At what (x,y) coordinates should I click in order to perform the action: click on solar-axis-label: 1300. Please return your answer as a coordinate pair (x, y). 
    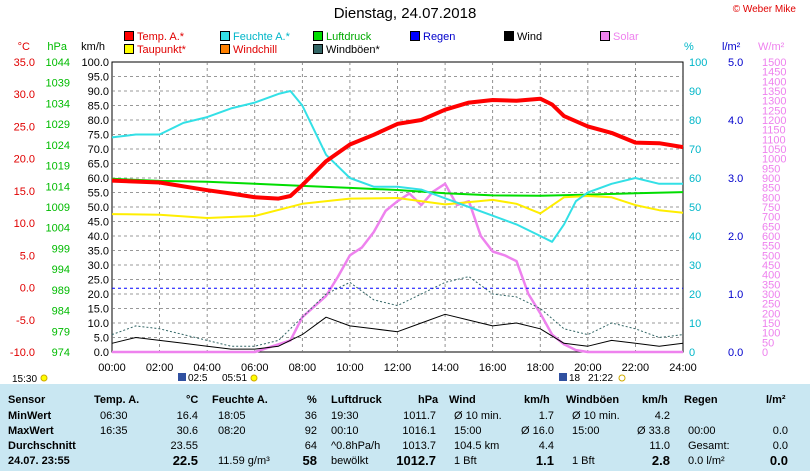
    Looking at the image, I should click on (774, 102).